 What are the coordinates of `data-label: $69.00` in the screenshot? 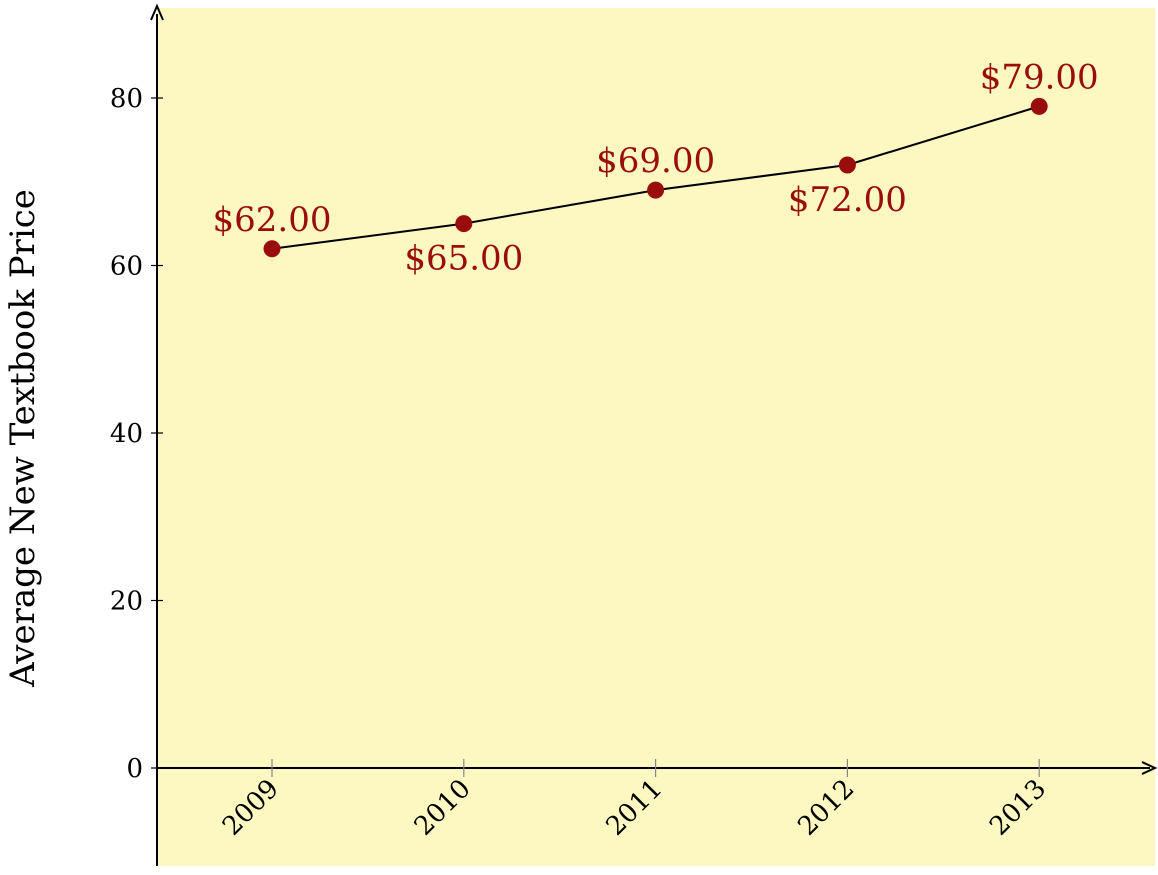 It's located at (655, 161).